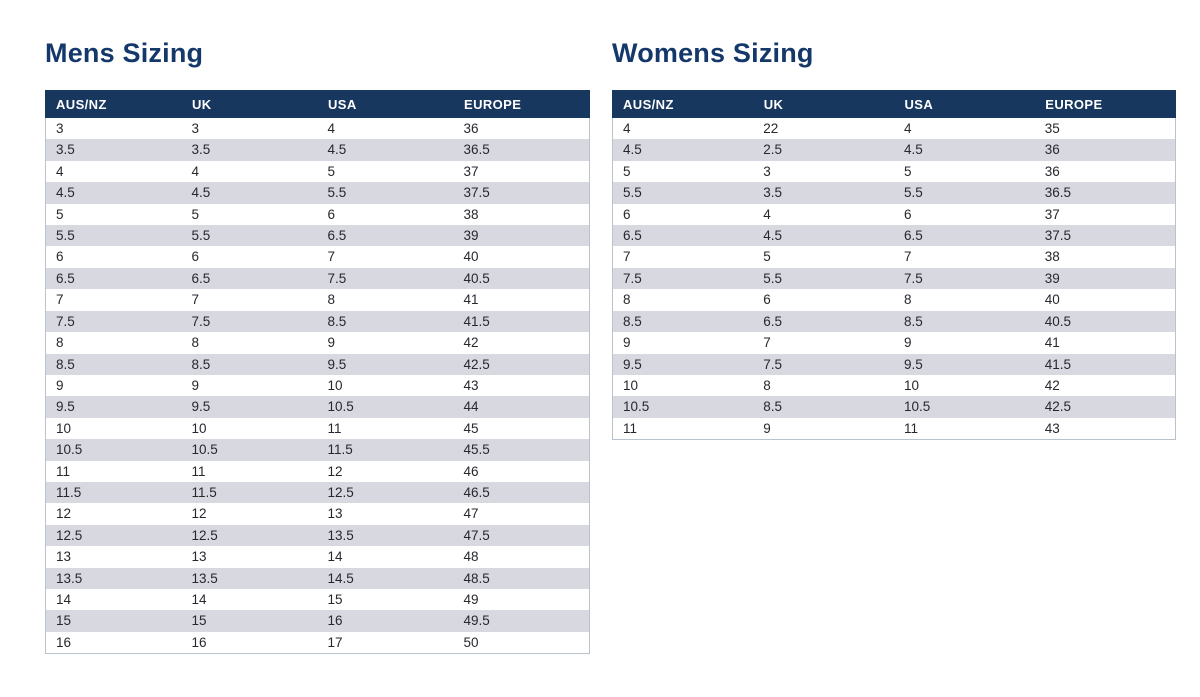  I want to click on size-cell: 49, so click(471, 599).